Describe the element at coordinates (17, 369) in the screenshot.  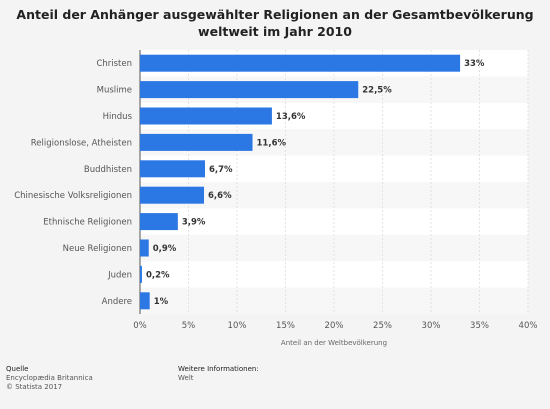
I see `source-heading: Quelle` at that location.